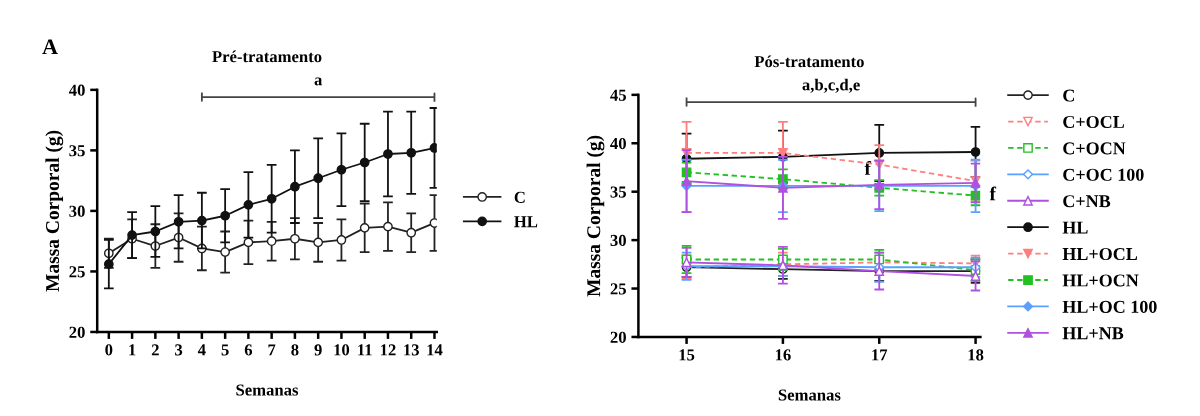 This screenshot has height=416, width=1200. Describe the element at coordinates (109, 350) in the screenshot. I see `x-tick-label: 0` at that location.